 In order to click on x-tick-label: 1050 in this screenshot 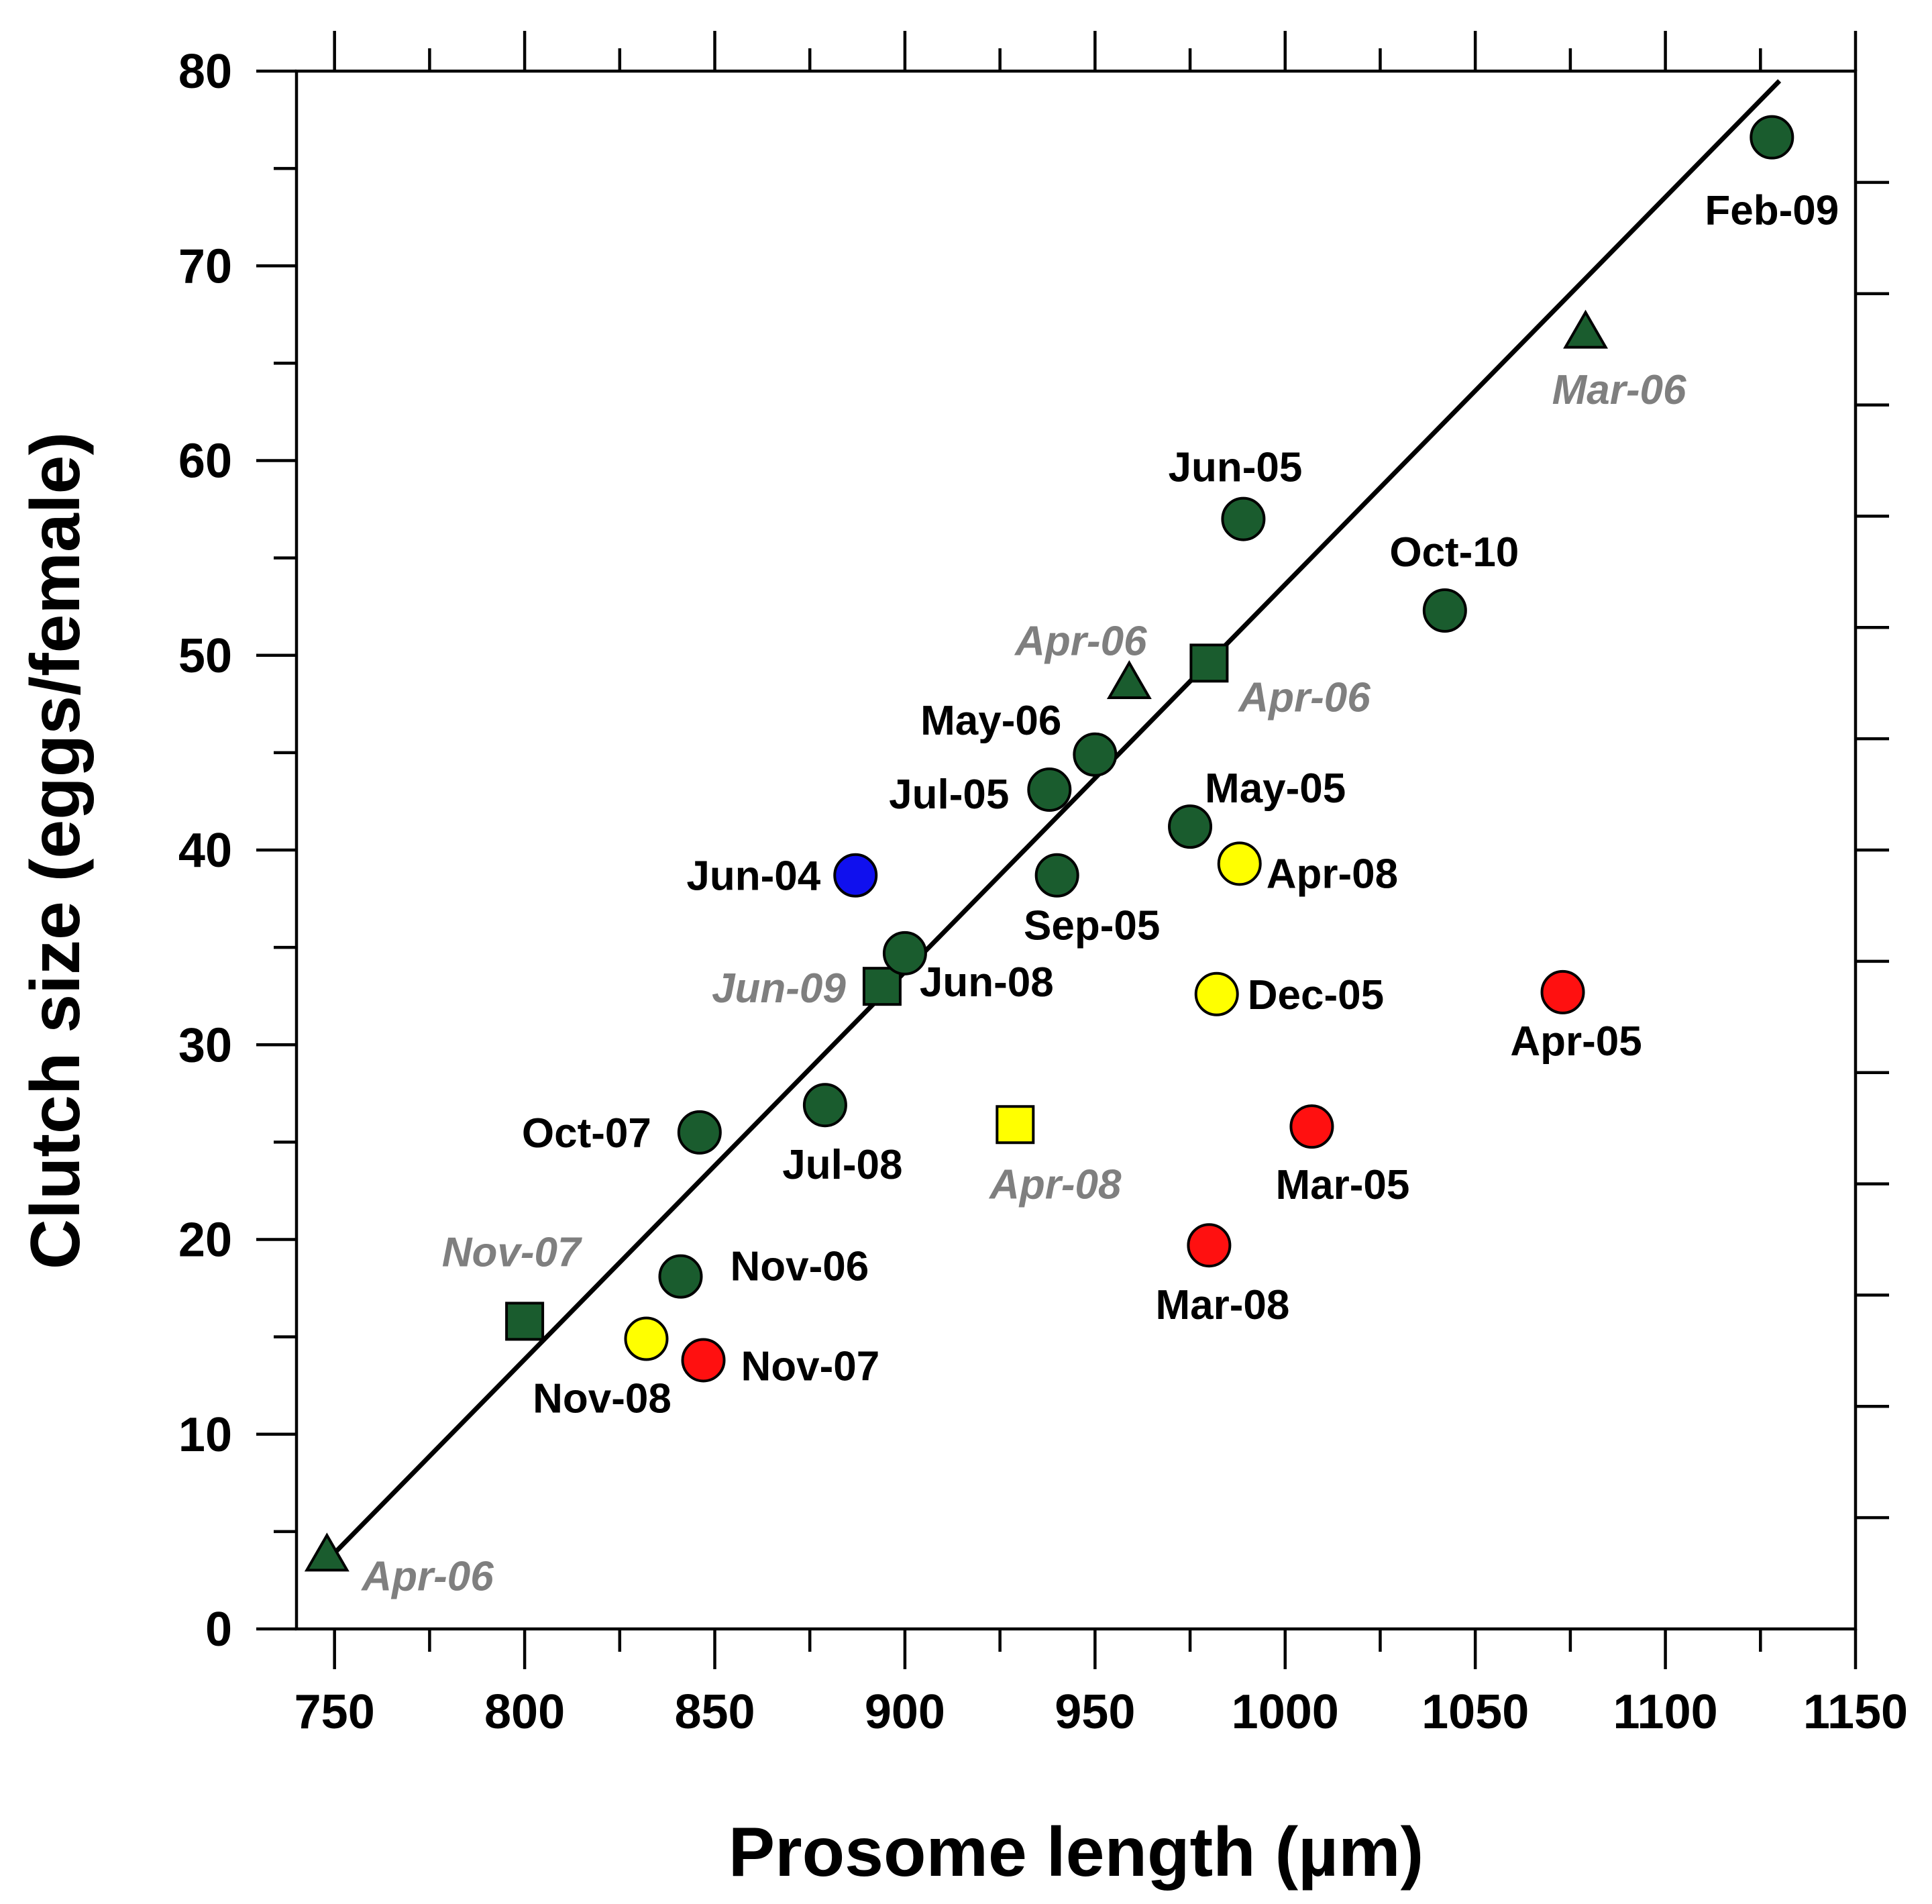, I will do `click(1475, 1712)`.